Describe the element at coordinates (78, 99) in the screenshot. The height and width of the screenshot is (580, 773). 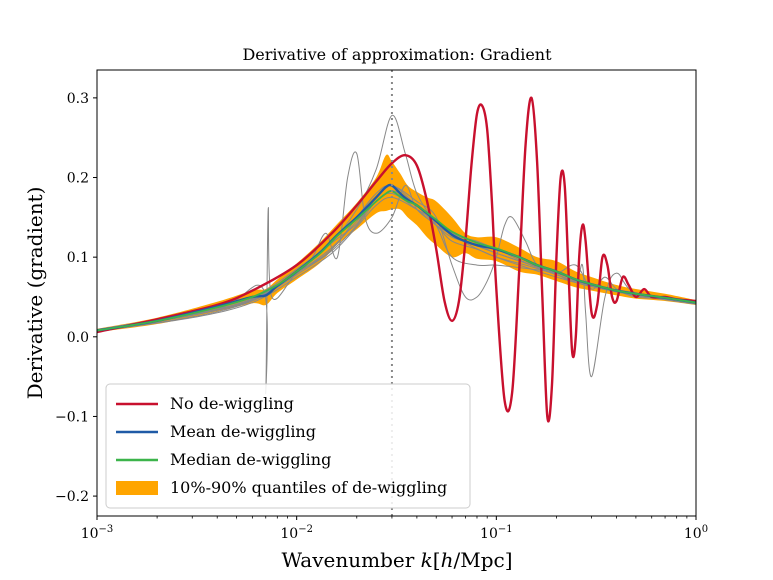
I see `y-tick-label: 0.3` at that location.